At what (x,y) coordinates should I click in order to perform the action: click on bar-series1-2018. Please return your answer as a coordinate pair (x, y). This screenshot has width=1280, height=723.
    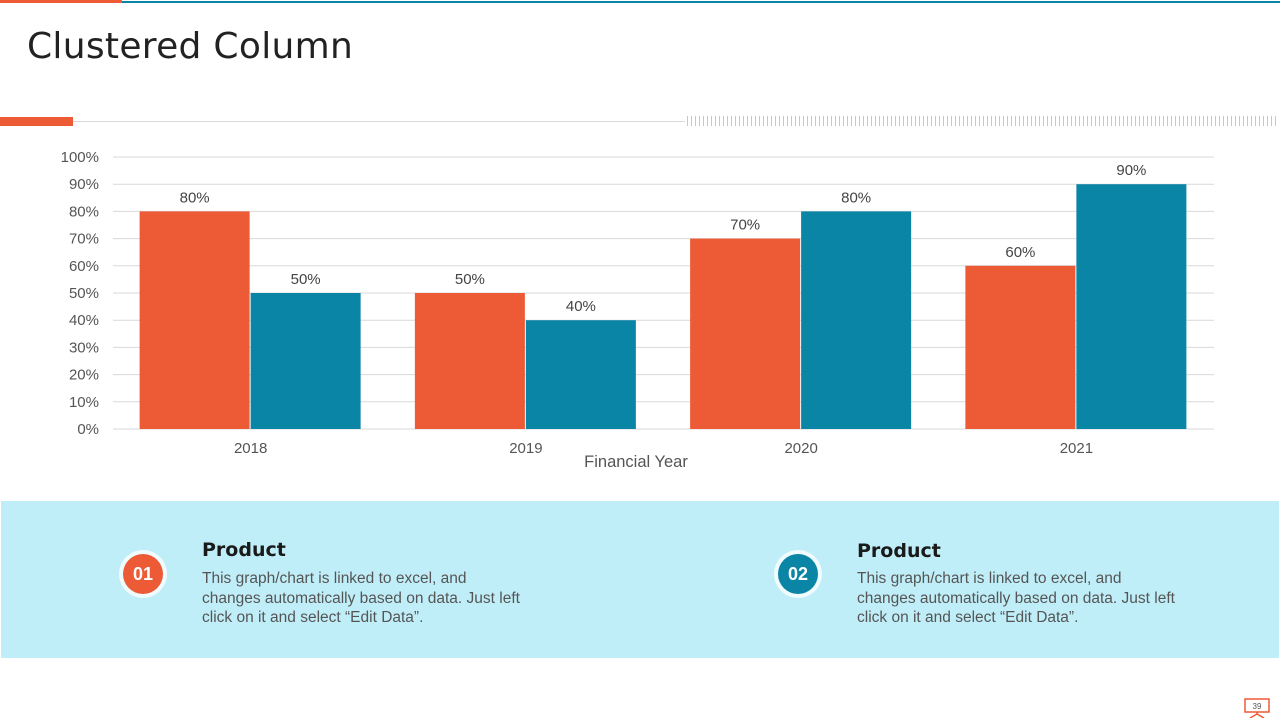
    Looking at the image, I should click on (194, 320).